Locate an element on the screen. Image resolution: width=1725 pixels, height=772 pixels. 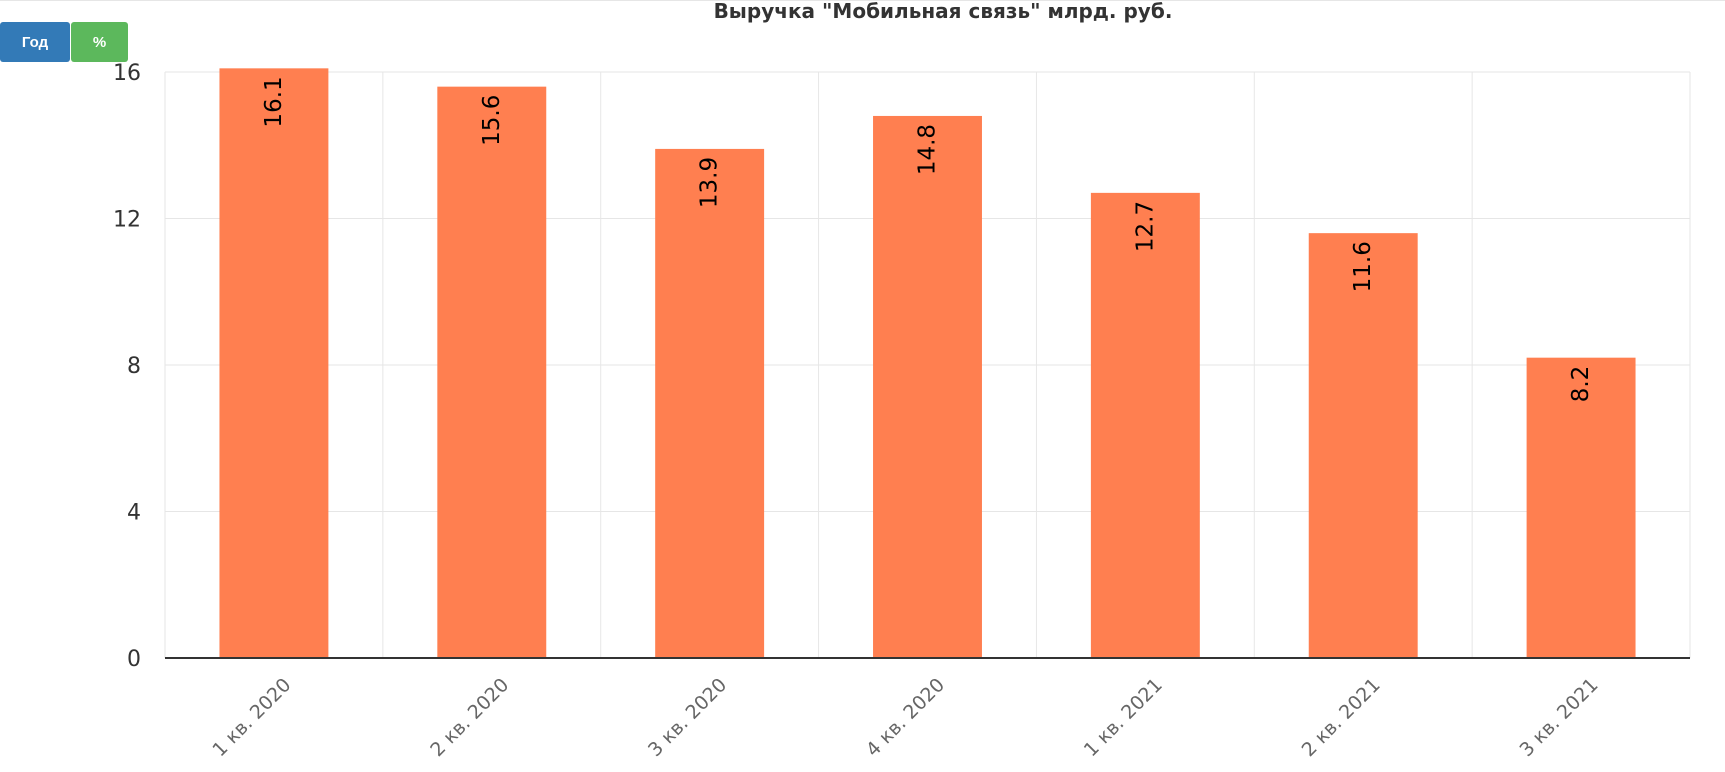
data-label: 12.7 is located at coordinates (1145, 226).